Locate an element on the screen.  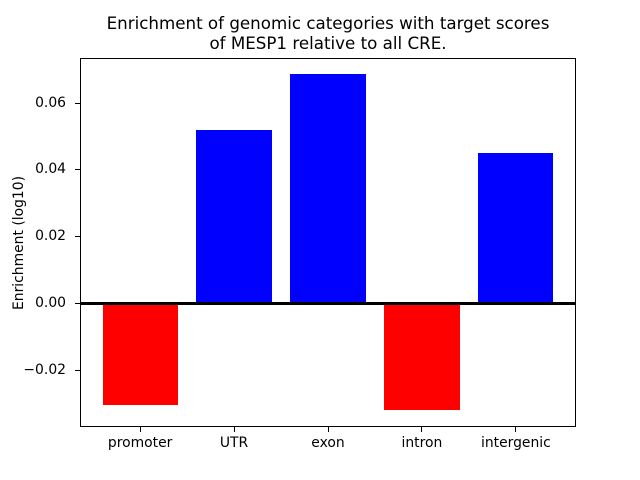
x-tick-label-intergenic: intergenic is located at coordinates (515, 442).